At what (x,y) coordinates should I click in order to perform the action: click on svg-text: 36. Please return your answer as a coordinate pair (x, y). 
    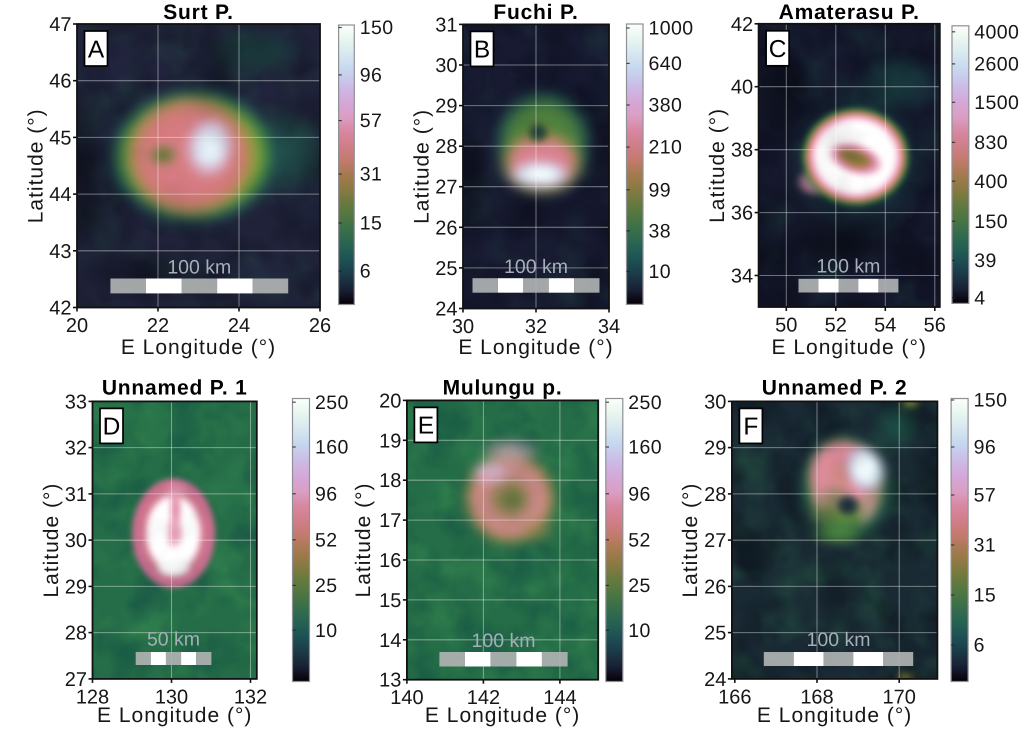
    Looking at the image, I should click on (742, 214).